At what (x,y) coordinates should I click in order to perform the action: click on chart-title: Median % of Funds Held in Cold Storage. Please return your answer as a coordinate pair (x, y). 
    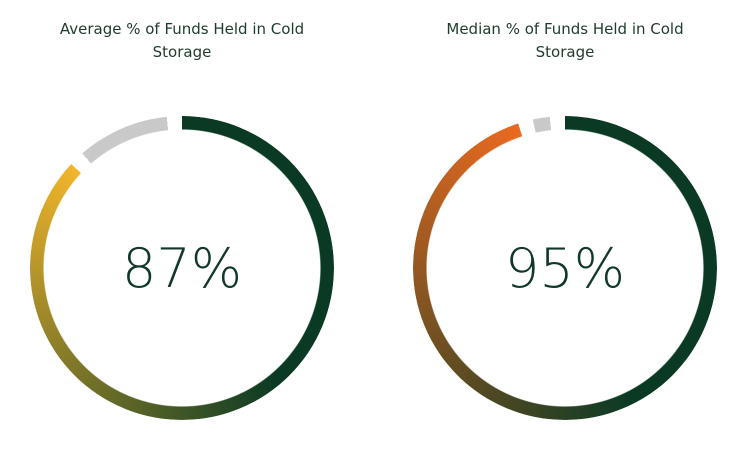
    Looking at the image, I should click on (565, 40).